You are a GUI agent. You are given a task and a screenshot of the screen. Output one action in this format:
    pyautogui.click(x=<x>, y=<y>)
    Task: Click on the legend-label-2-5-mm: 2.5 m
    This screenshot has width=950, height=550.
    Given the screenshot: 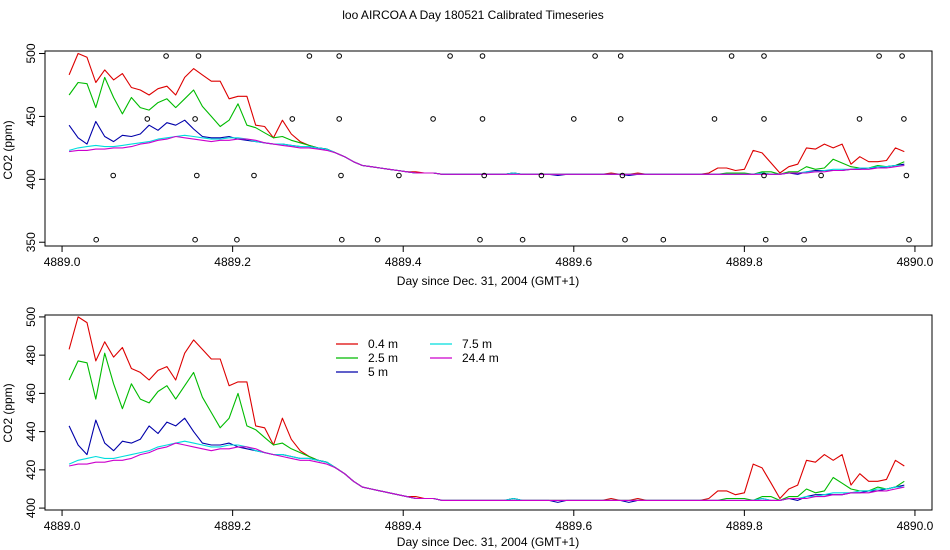 What is the action you would take?
    pyautogui.click(x=383, y=358)
    